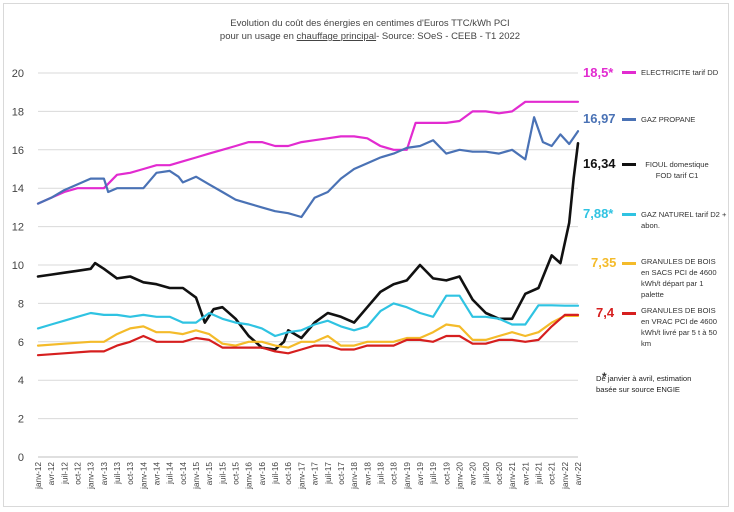 Image resolution: width=734 pixels, height=512 pixels. What do you see at coordinates (18, 189) in the screenshot?
I see `y-tick-label: 14` at bounding box center [18, 189].